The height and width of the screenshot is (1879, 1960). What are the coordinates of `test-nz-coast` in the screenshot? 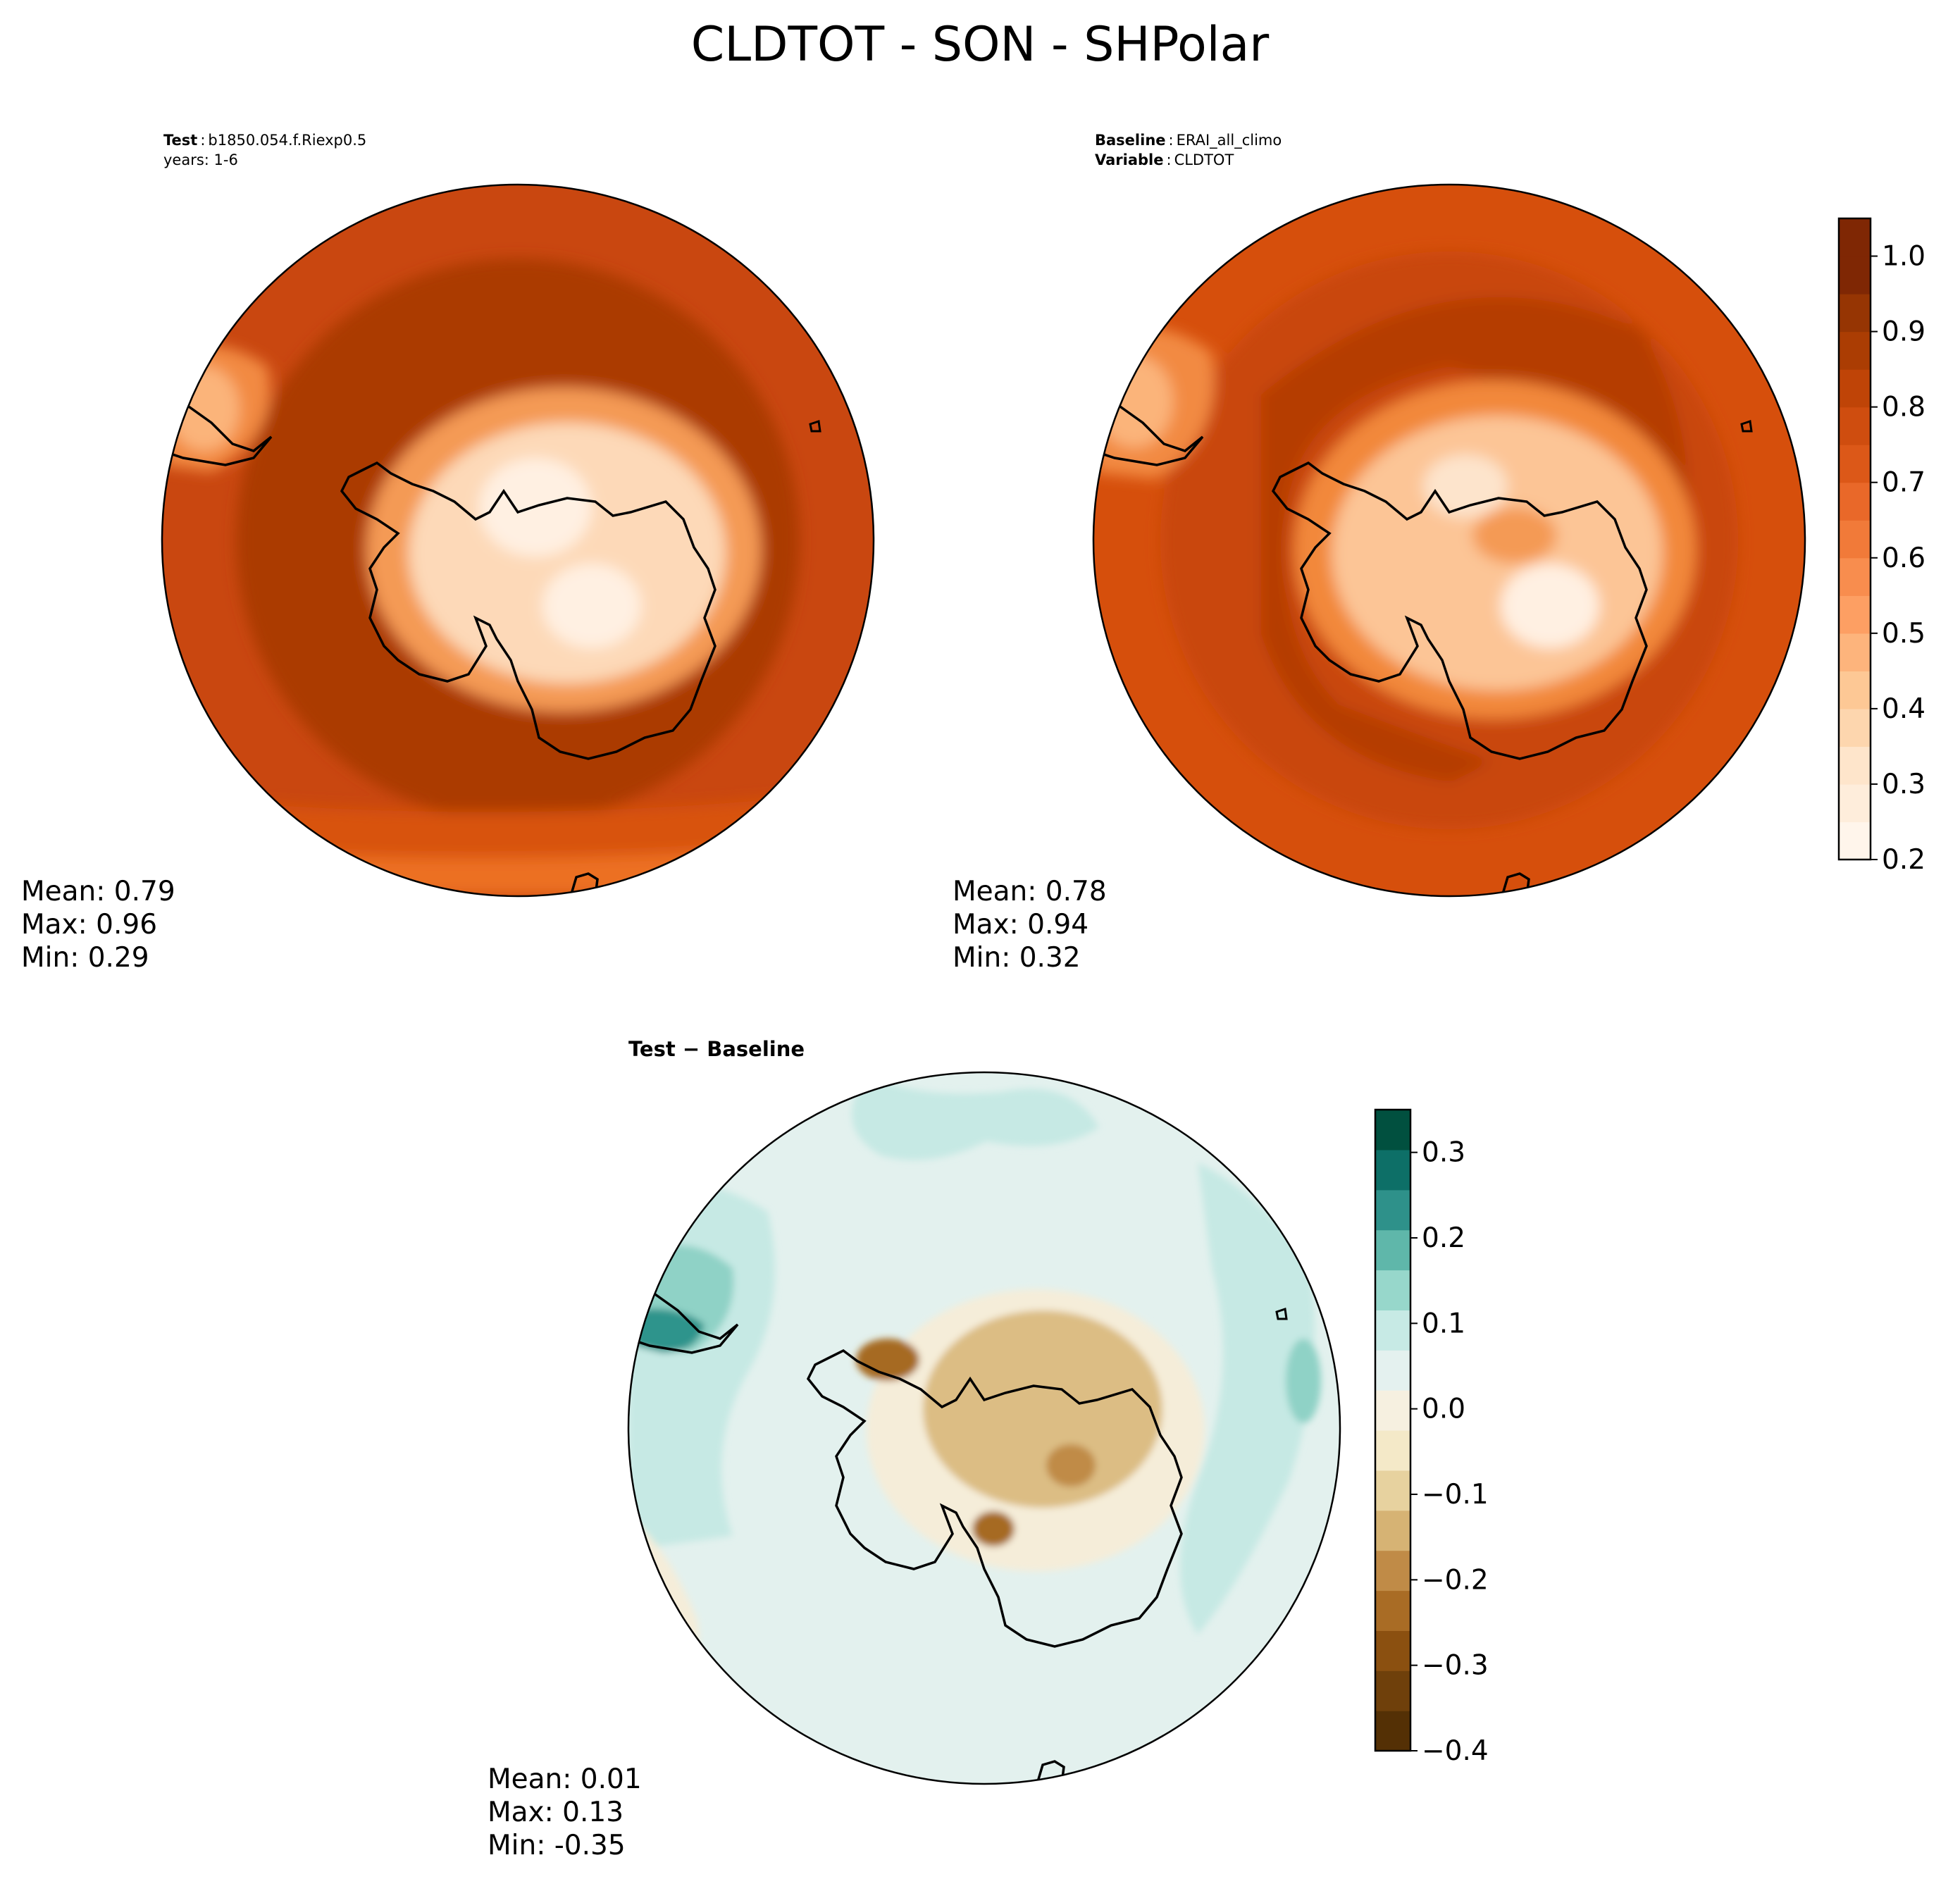 It's located at (584, 884).